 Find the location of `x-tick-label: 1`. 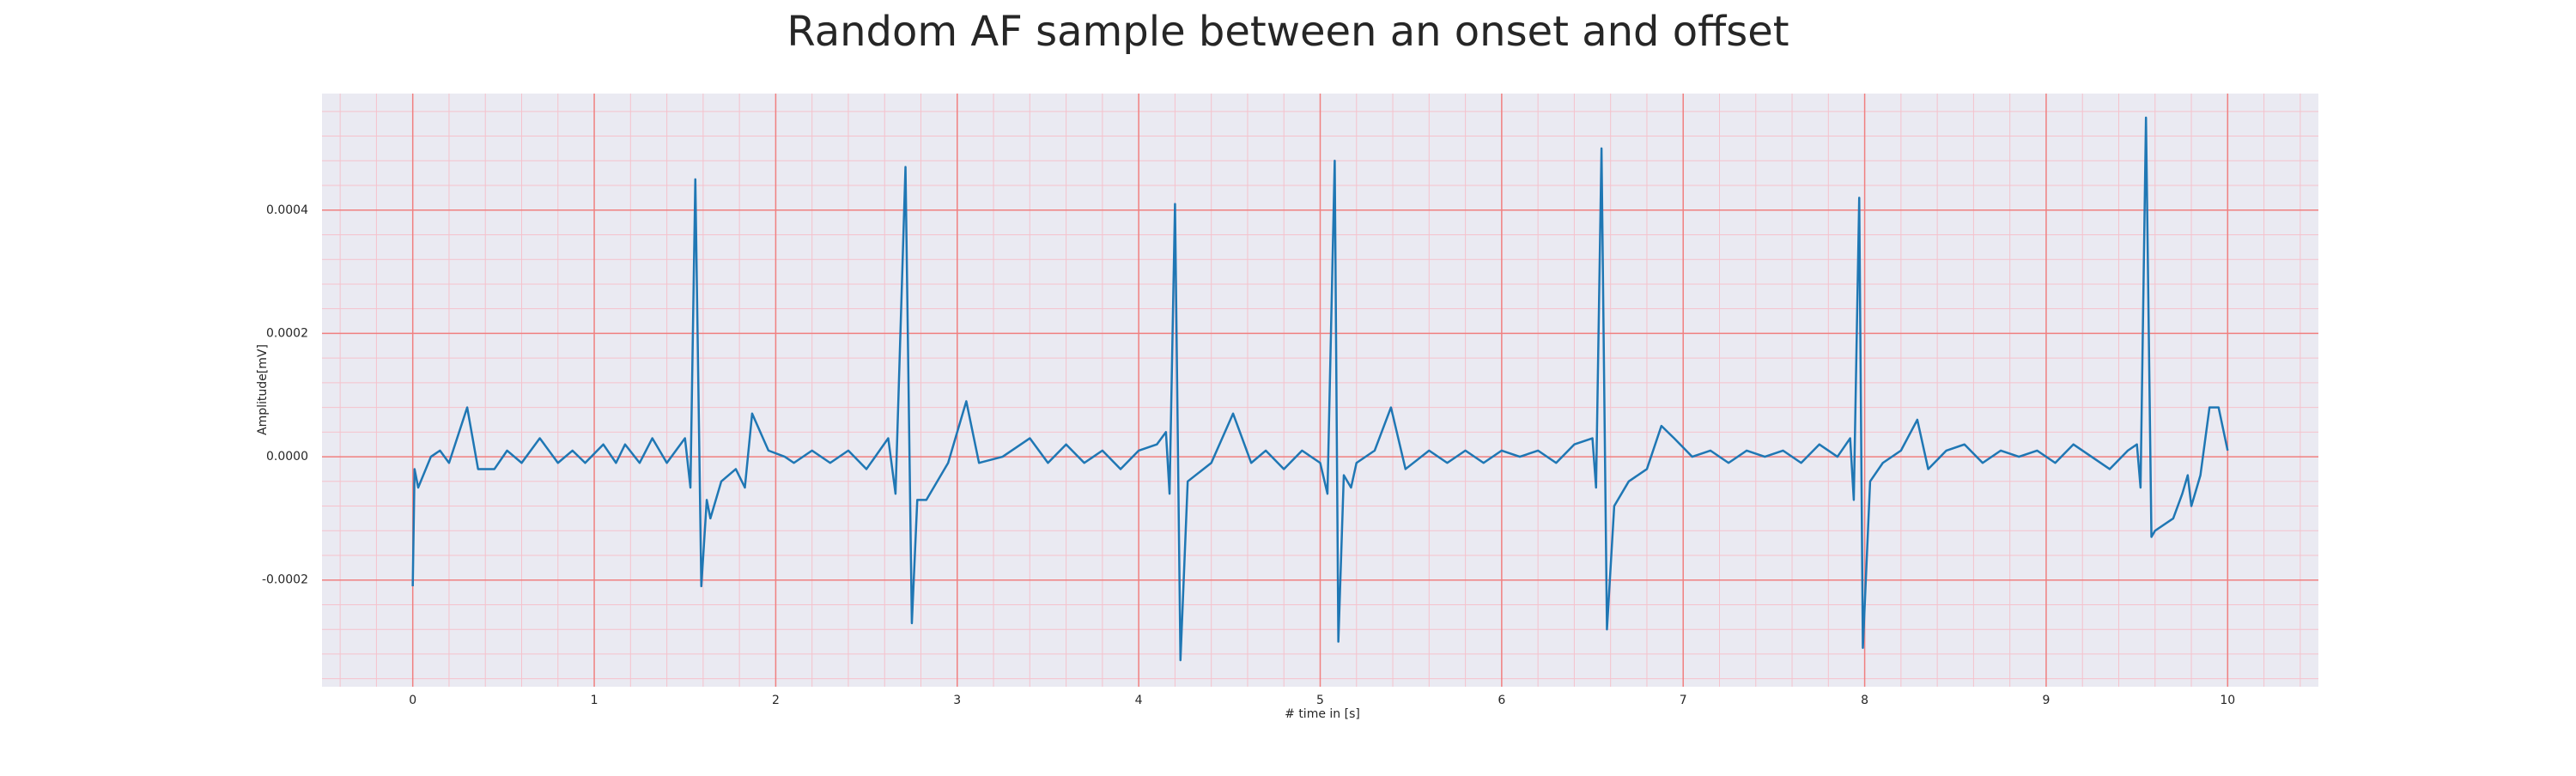

x-tick-label: 1 is located at coordinates (594, 701).